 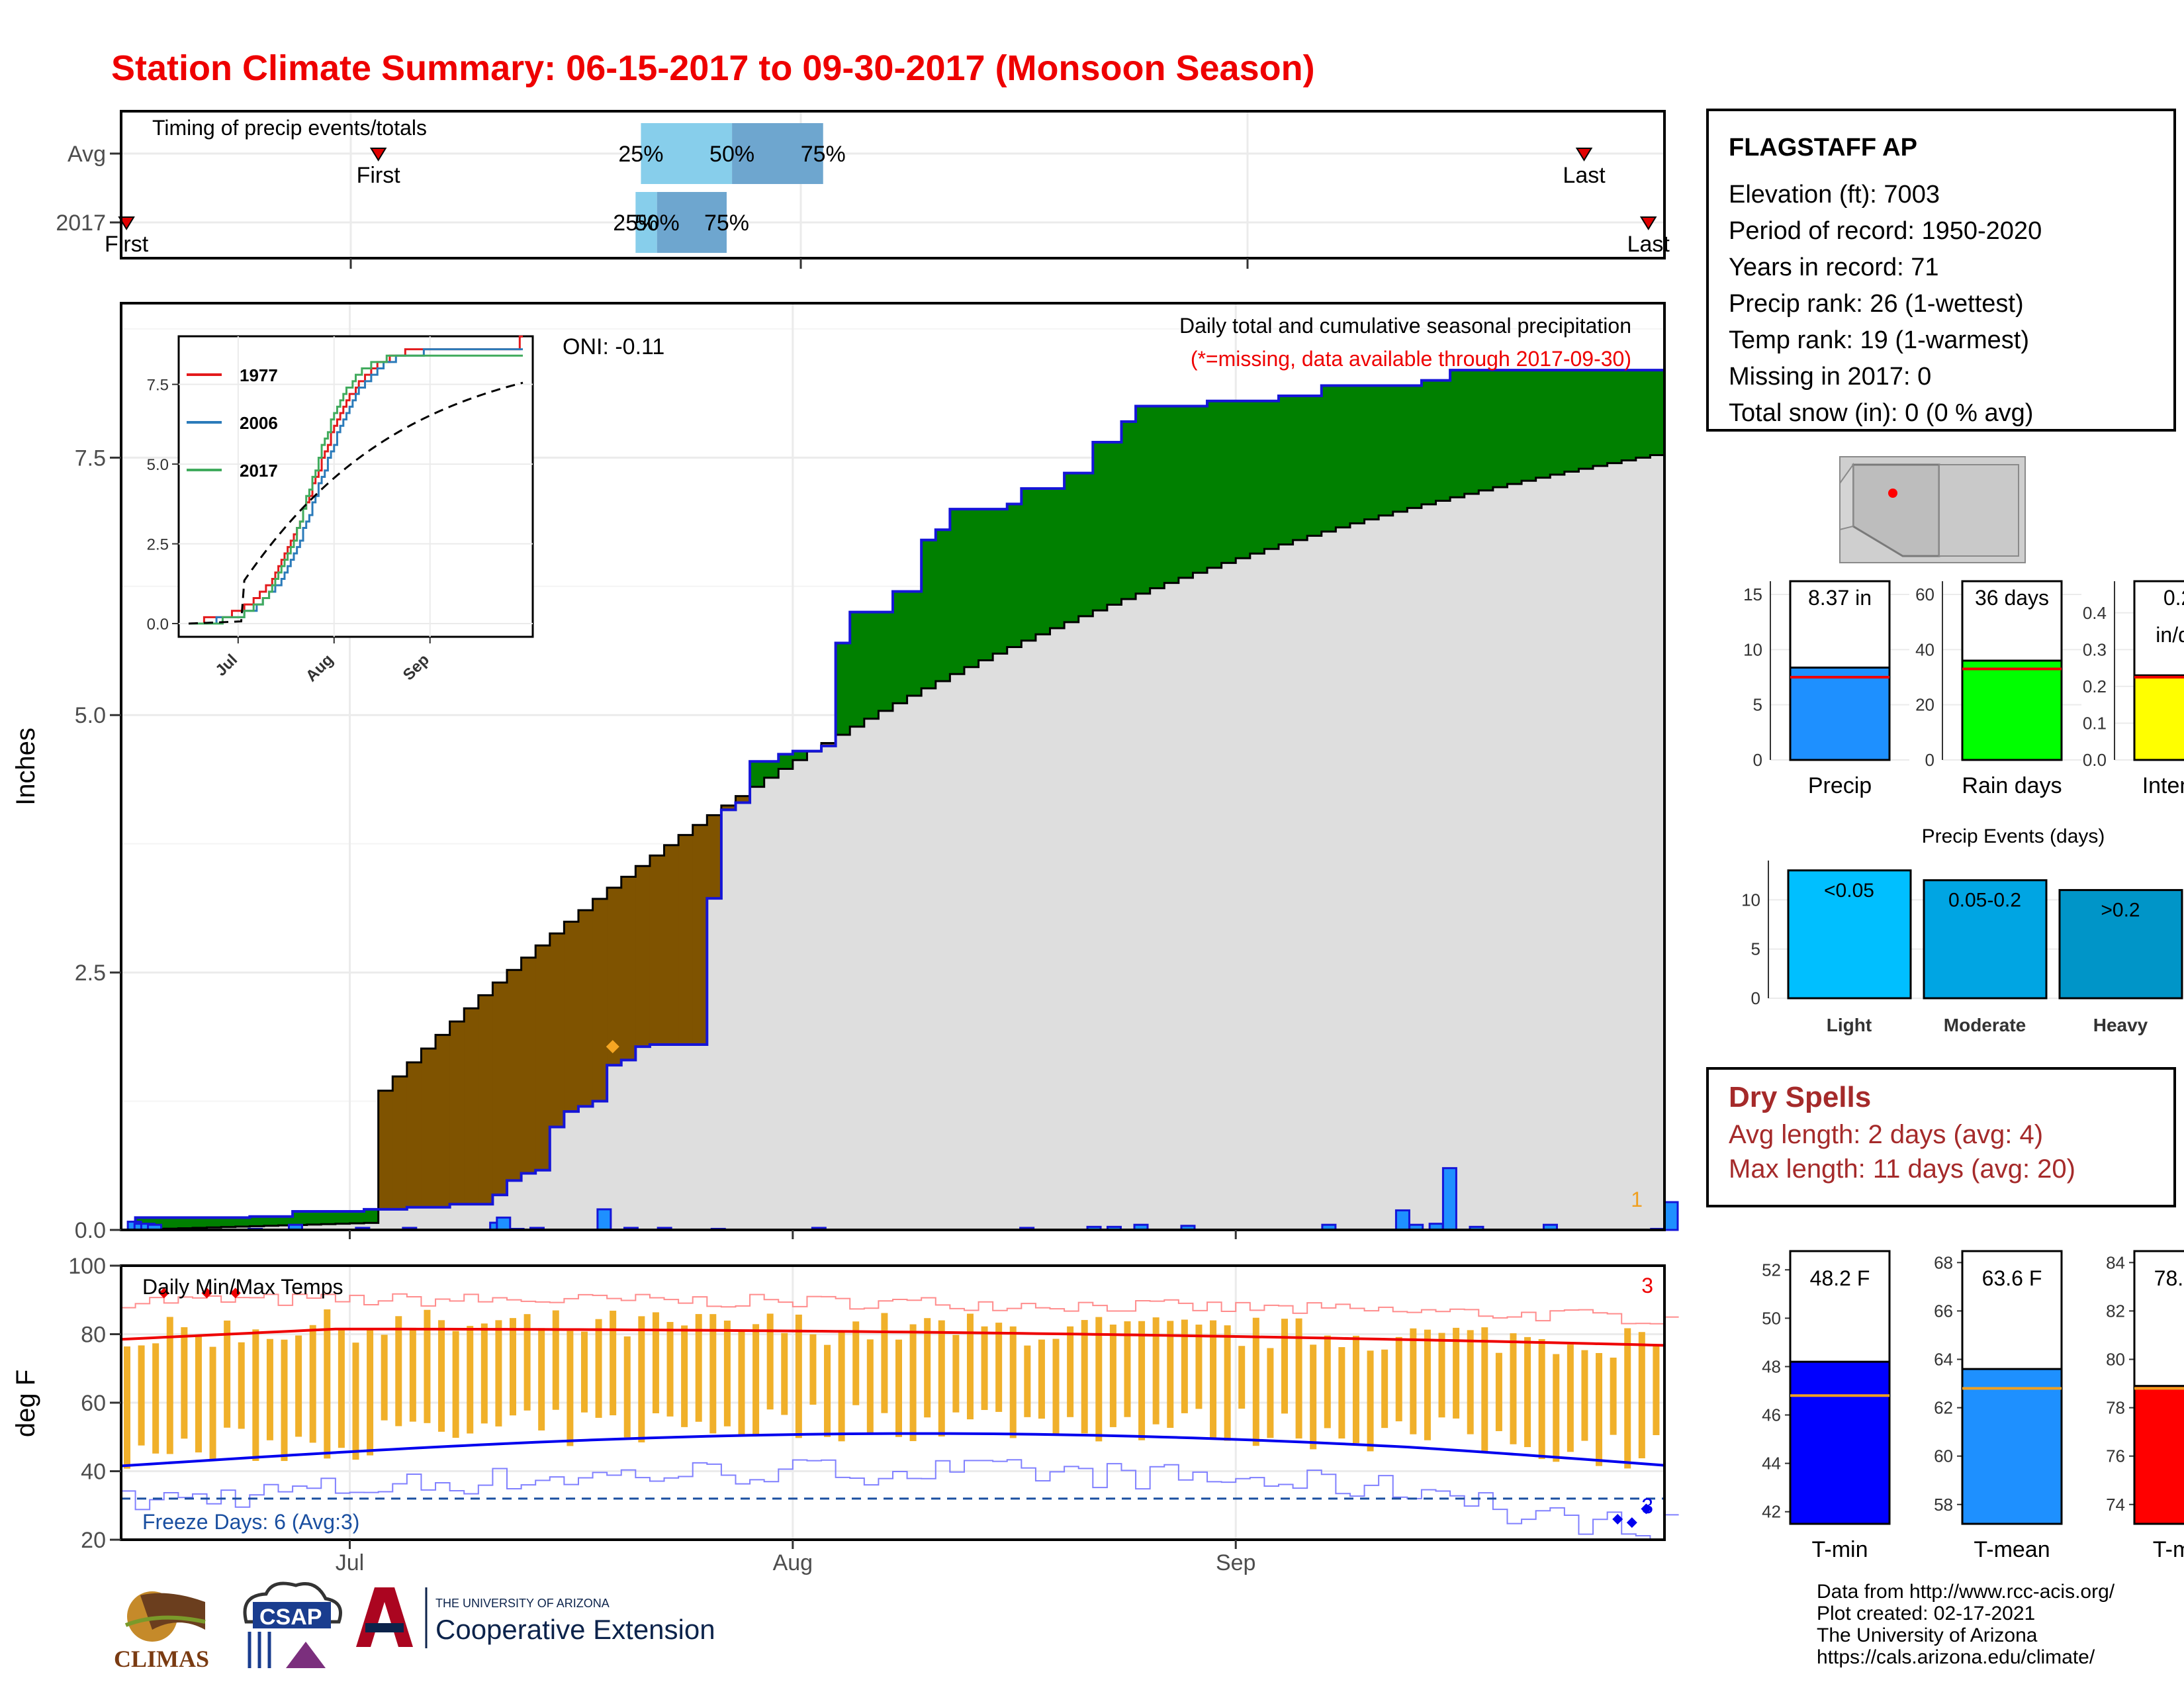 What do you see at coordinates (90, 458) in the screenshot?
I see `precip-ytick-label: 7.5` at bounding box center [90, 458].